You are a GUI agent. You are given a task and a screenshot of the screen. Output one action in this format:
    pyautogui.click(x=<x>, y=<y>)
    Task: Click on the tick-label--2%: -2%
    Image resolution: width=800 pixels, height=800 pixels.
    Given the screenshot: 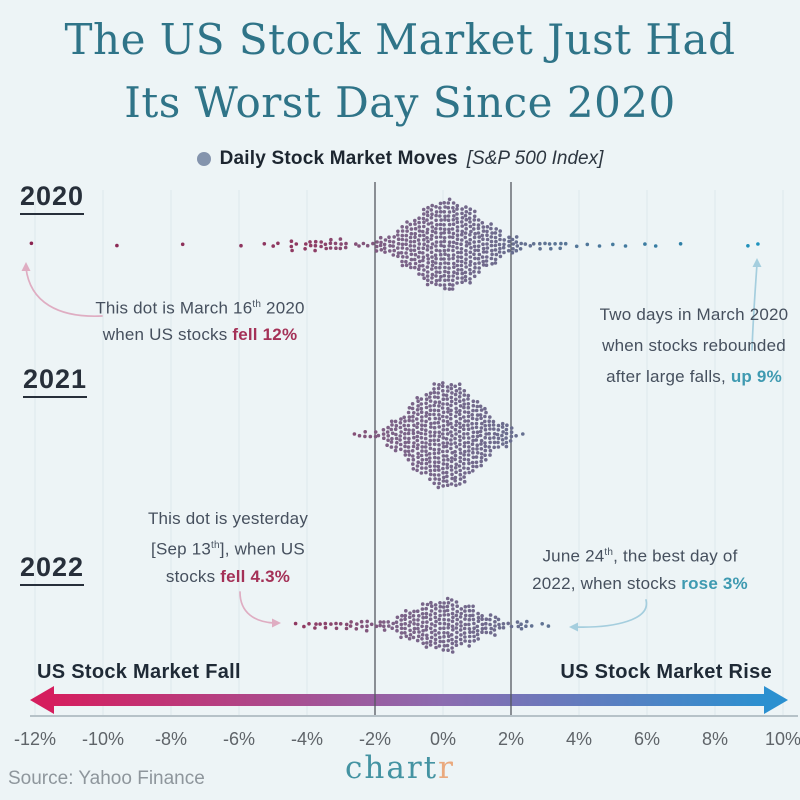 What is the action you would take?
    pyautogui.click(x=374, y=739)
    